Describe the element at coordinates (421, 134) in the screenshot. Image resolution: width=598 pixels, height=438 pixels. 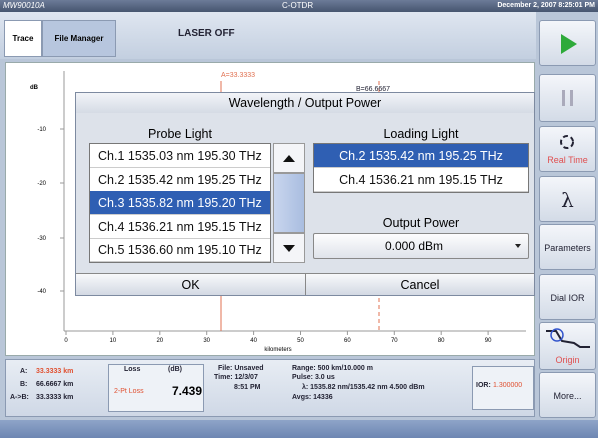
I see `loading-label: Loading Light` at that location.